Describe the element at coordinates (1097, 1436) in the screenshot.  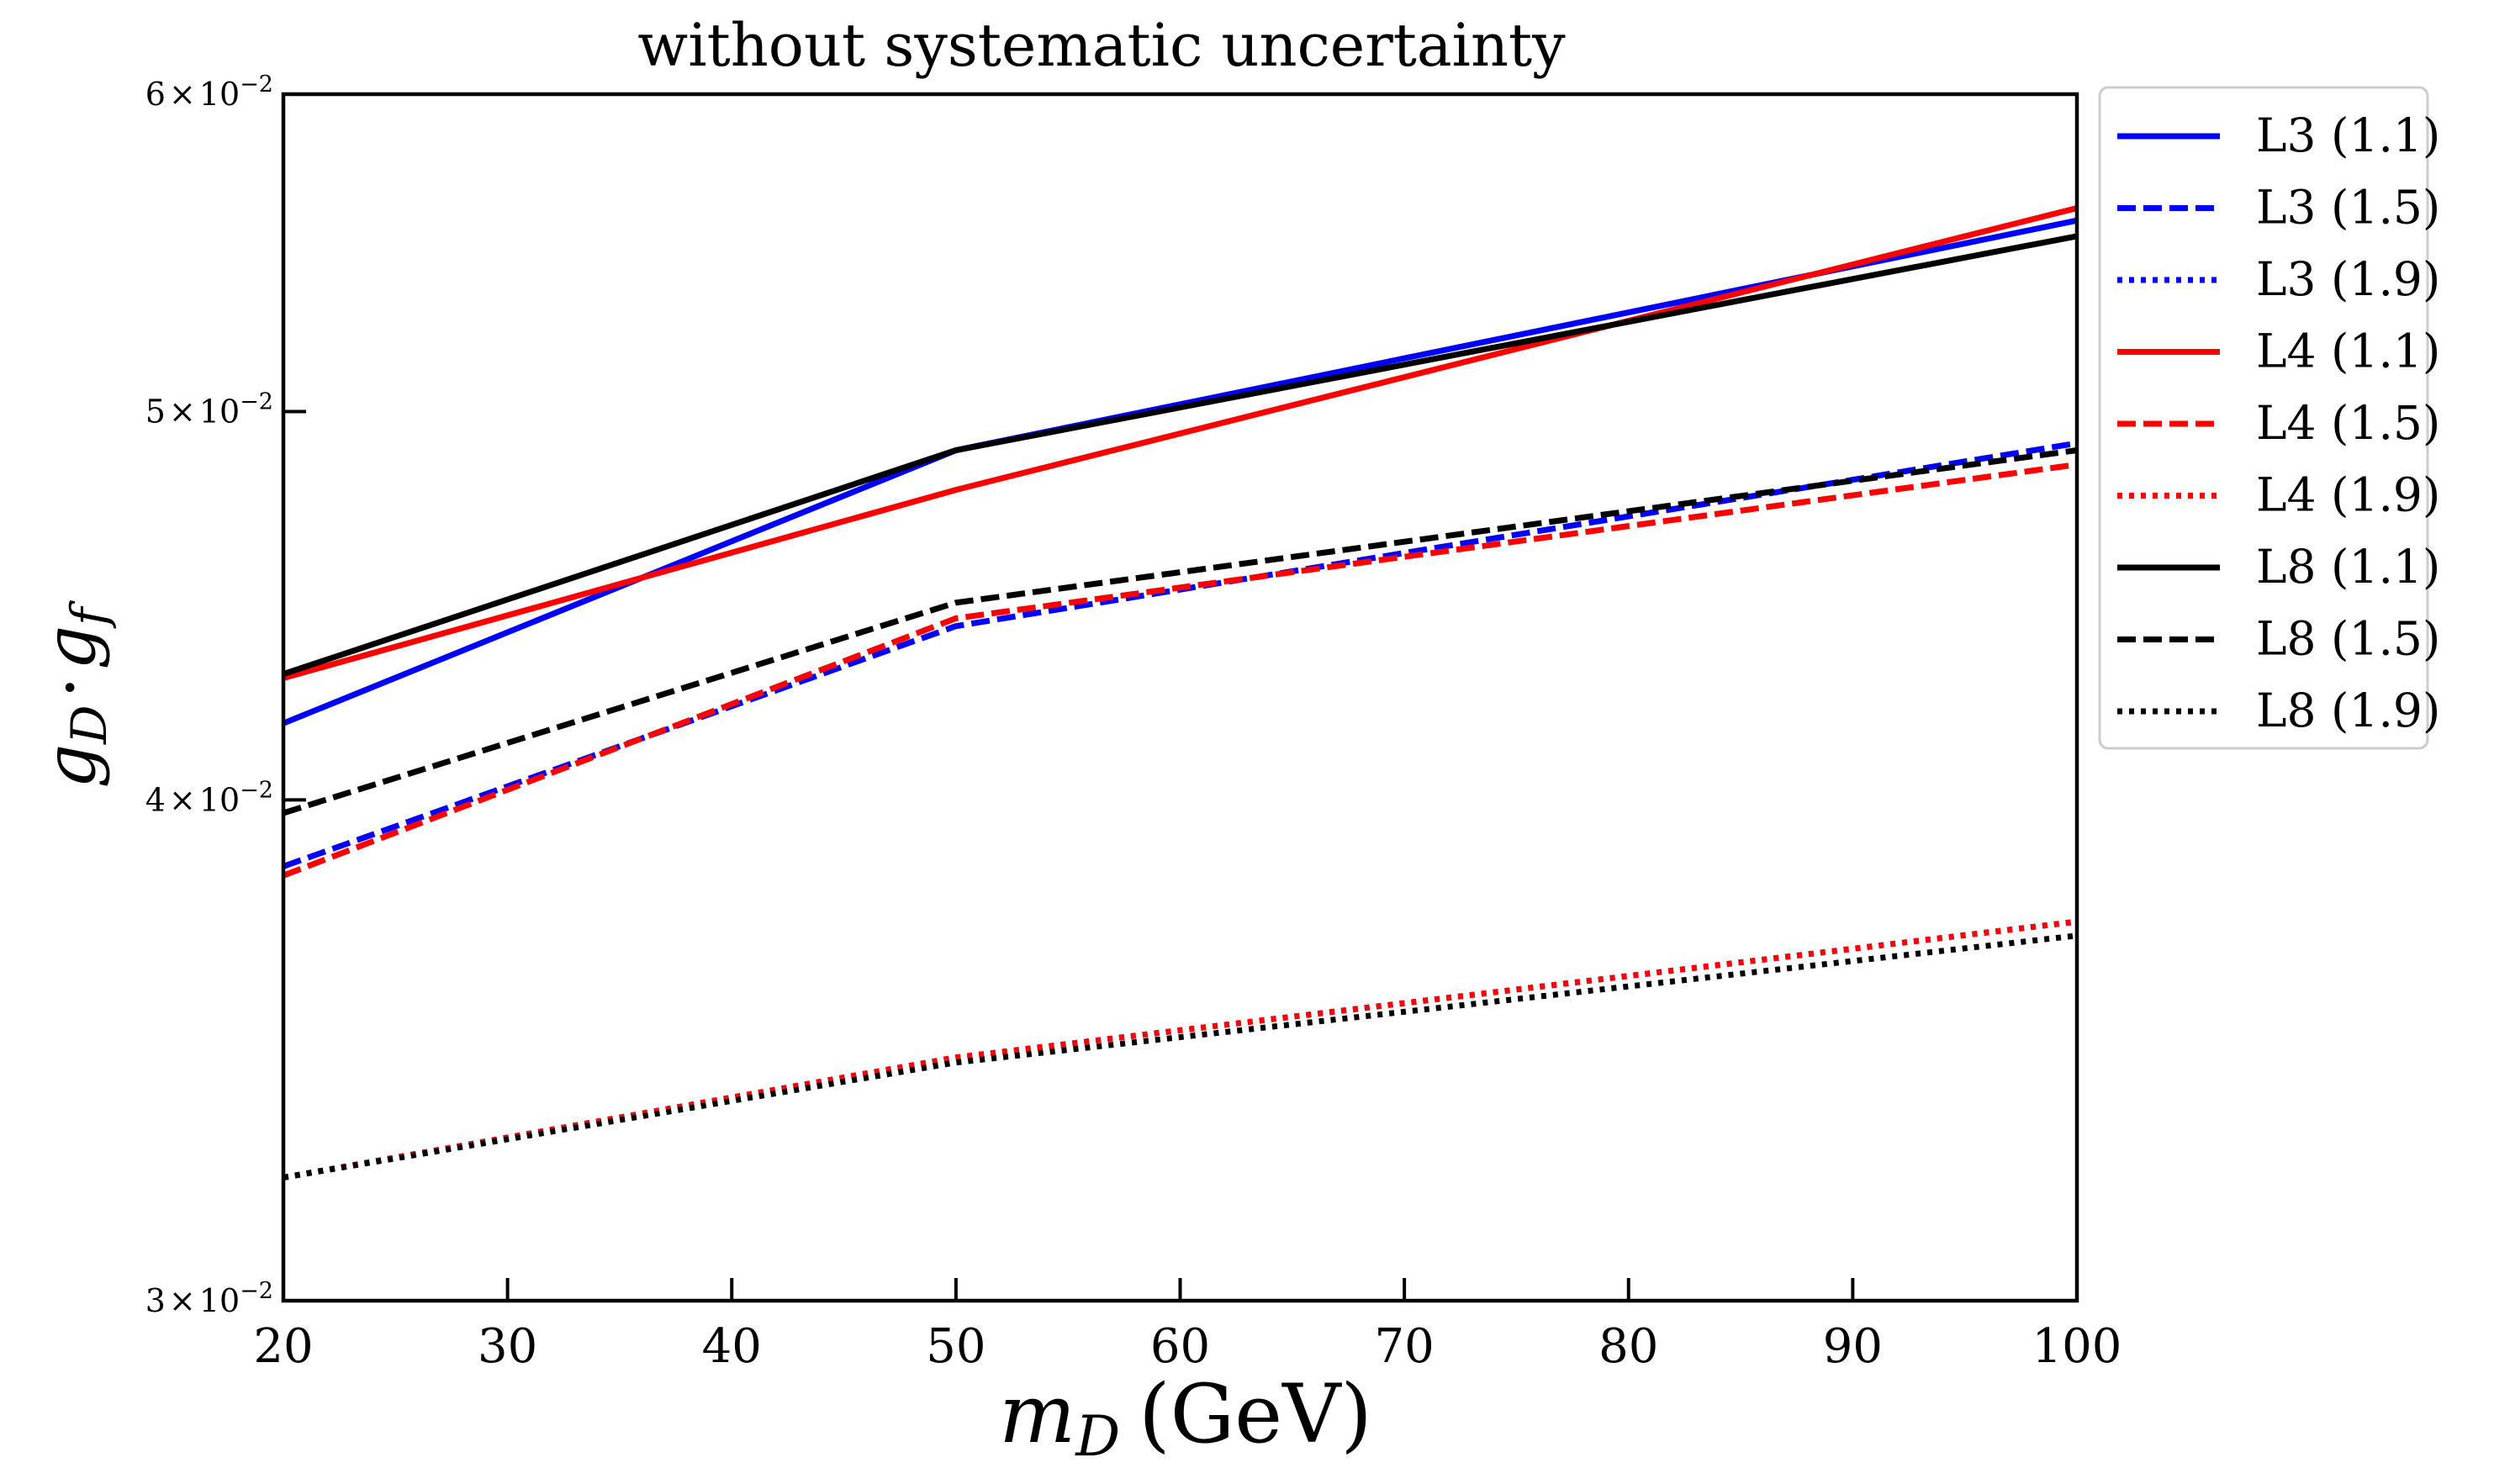
I see `x-axis-label-subscript: D` at that location.